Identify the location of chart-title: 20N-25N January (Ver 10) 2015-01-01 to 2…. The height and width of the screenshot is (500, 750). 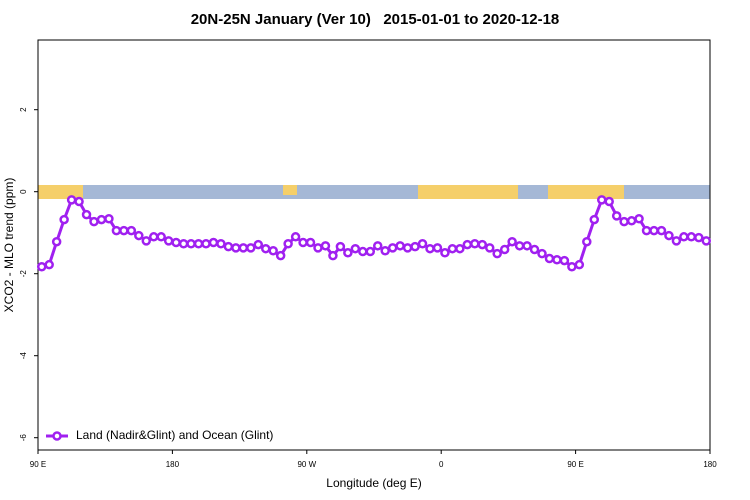
(375, 19).